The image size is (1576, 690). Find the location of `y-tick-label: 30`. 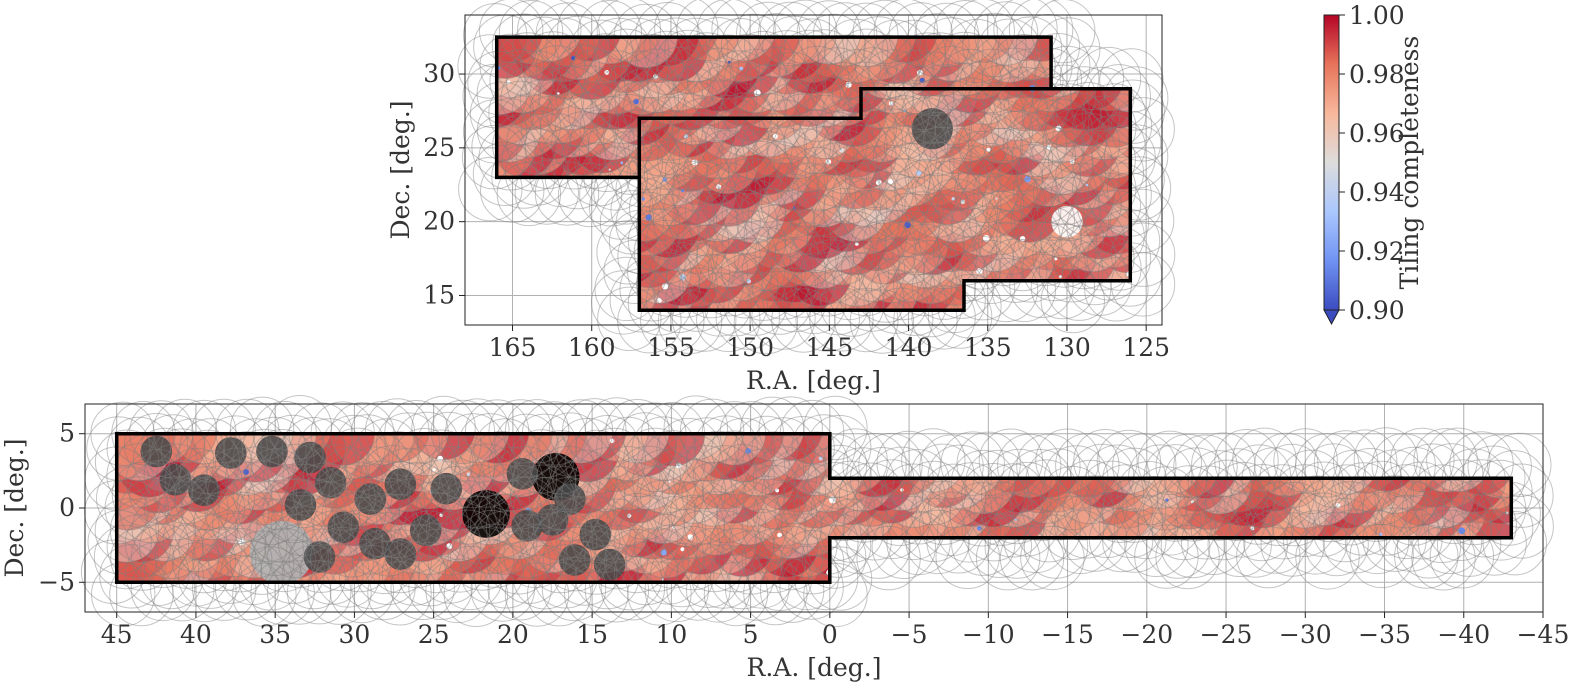

y-tick-label: 30 is located at coordinates (439, 73).